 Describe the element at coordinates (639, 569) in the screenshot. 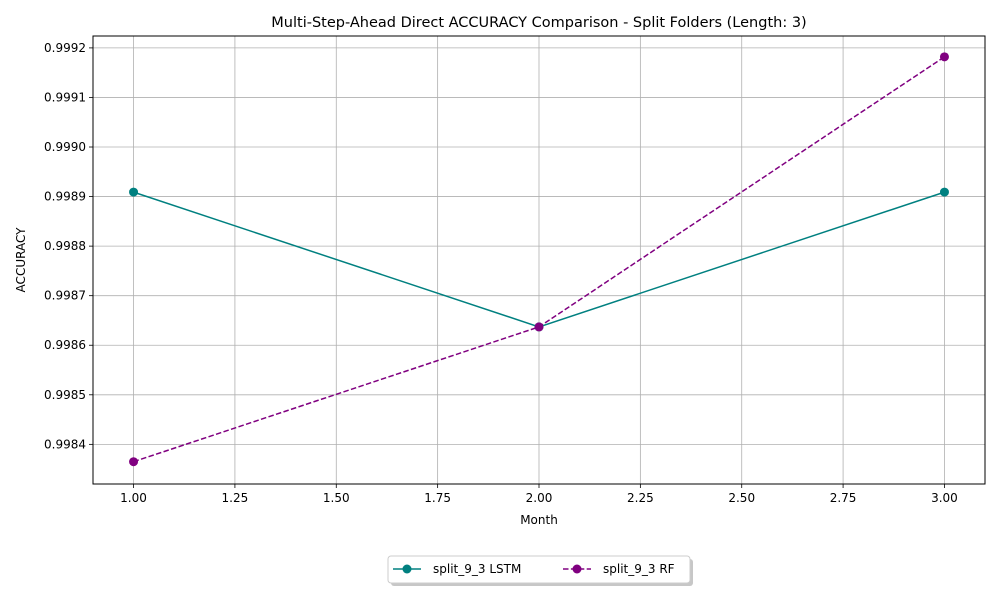

I see `legend-label: split_9_3 RF` at that location.